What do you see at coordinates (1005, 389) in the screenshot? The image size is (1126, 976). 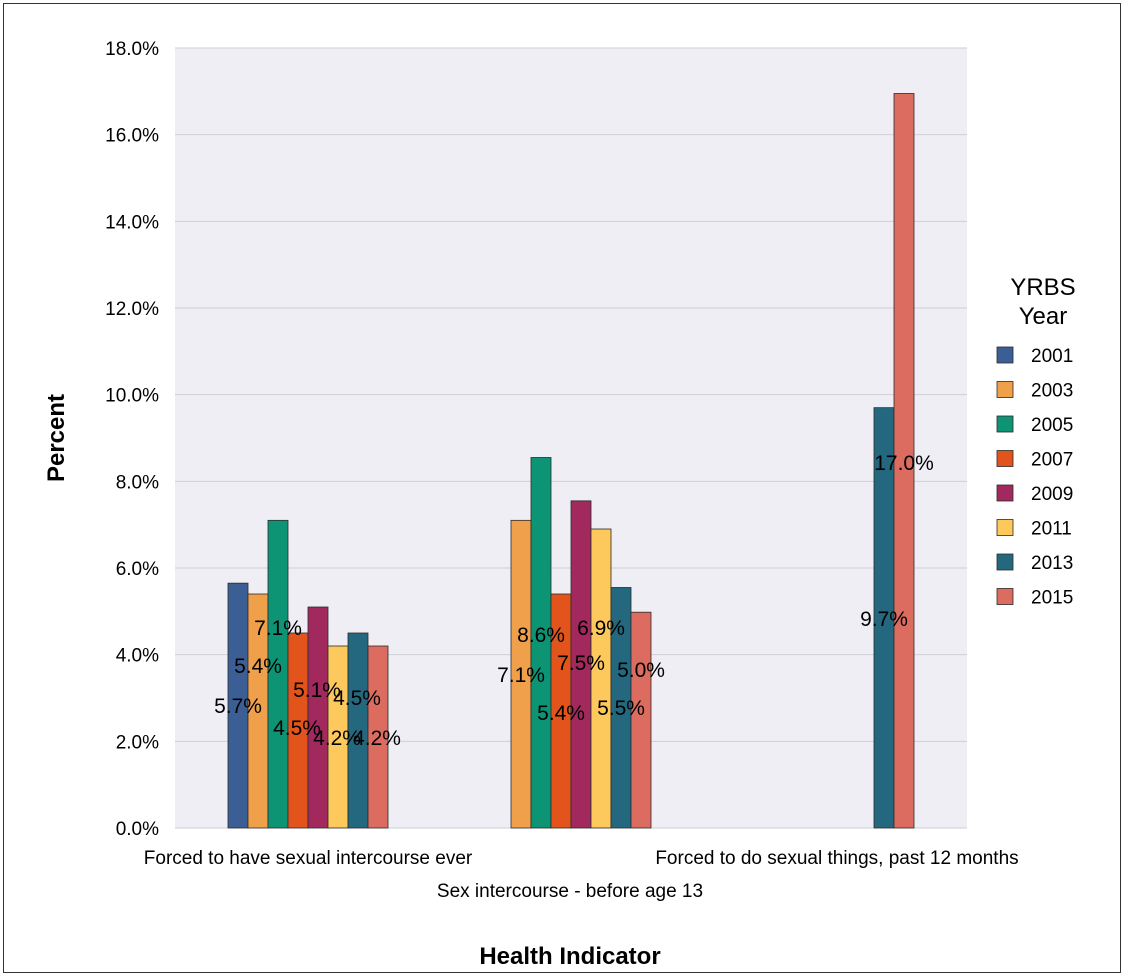 I see `legend-swatch-2003` at bounding box center [1005, 389].